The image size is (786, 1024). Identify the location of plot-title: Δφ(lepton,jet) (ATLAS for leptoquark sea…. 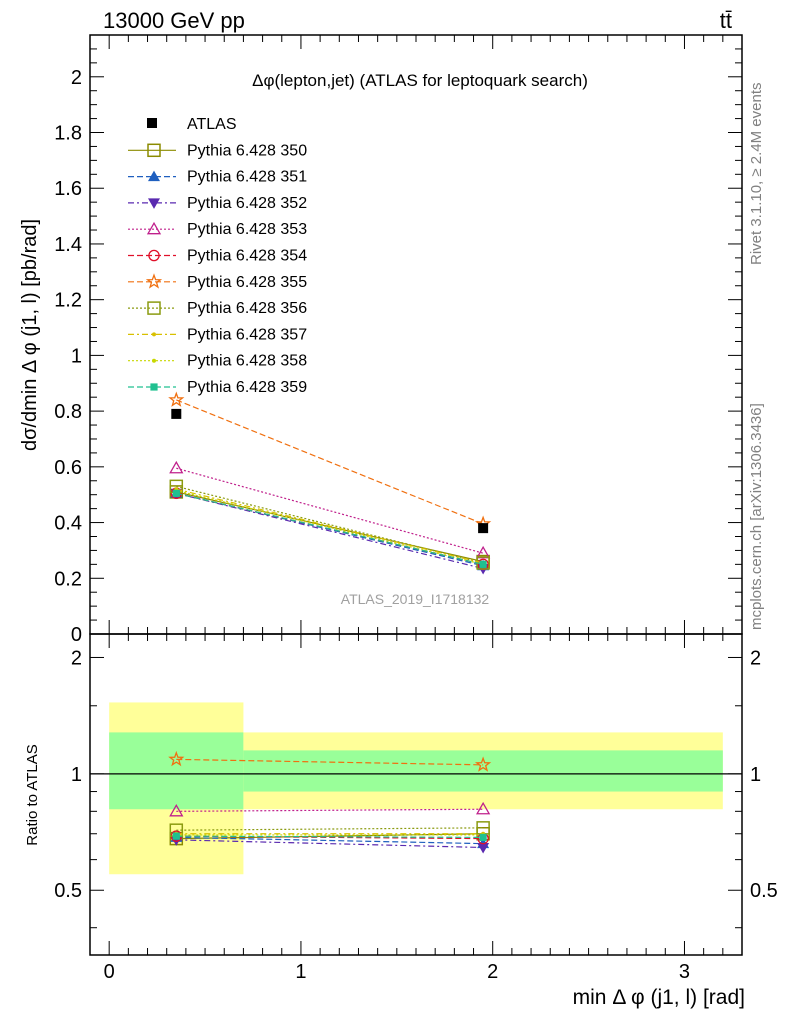
(420, 80).